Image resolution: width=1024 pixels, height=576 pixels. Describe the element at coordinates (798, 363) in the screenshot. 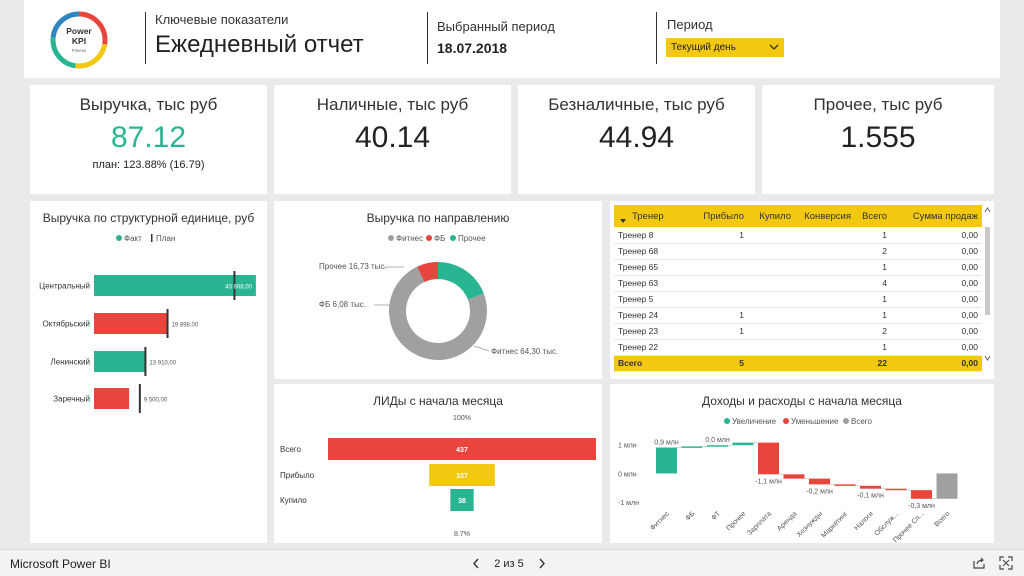

I see `table-row: Всего 5 22 0,00` at that location.